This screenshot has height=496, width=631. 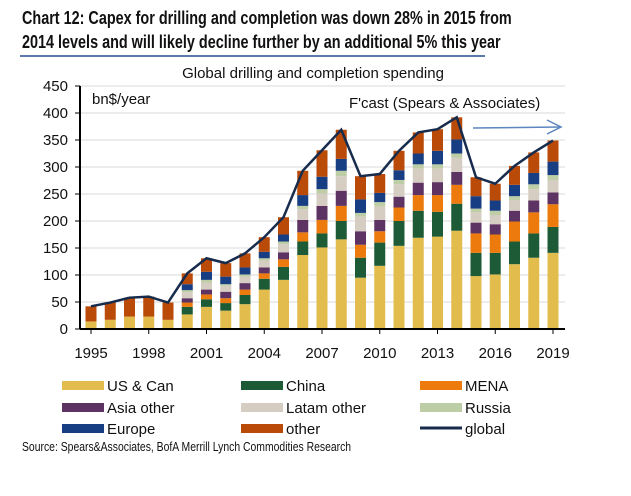 I want to click on forecast-arrow, so click(x=517, y=127).